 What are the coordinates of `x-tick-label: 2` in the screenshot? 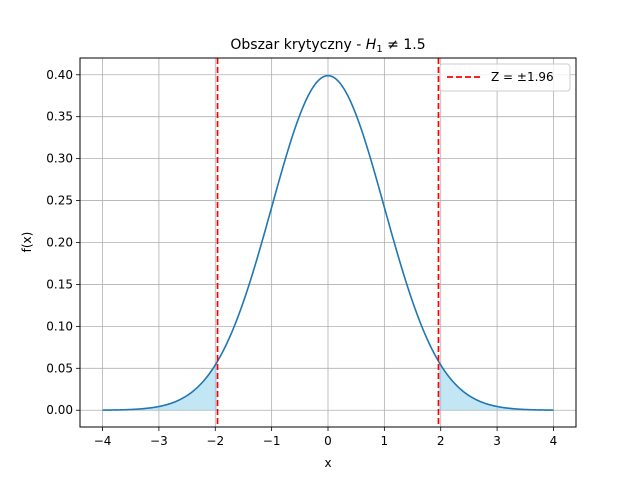 It's located at (441, 441).